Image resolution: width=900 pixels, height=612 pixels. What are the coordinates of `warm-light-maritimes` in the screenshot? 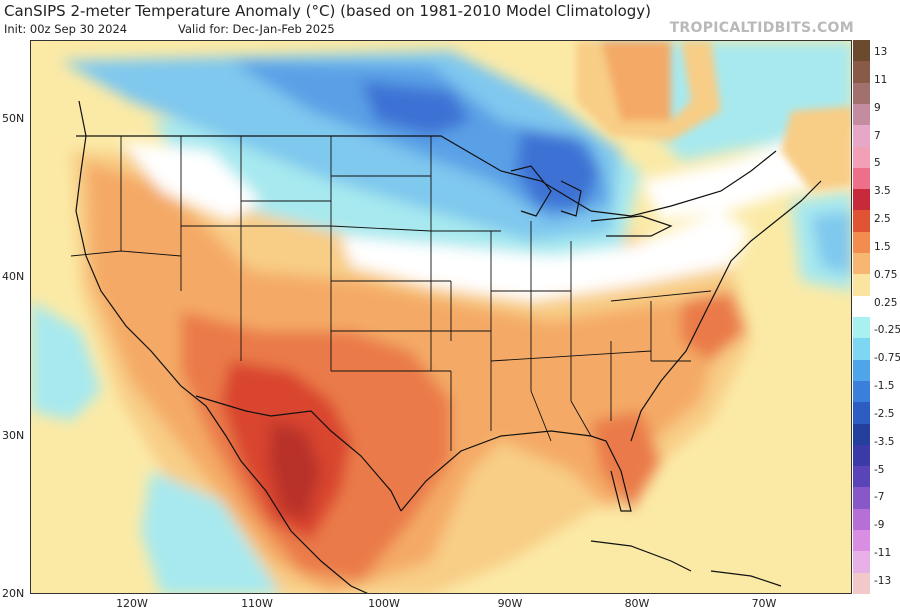 It's located at (816, 148).